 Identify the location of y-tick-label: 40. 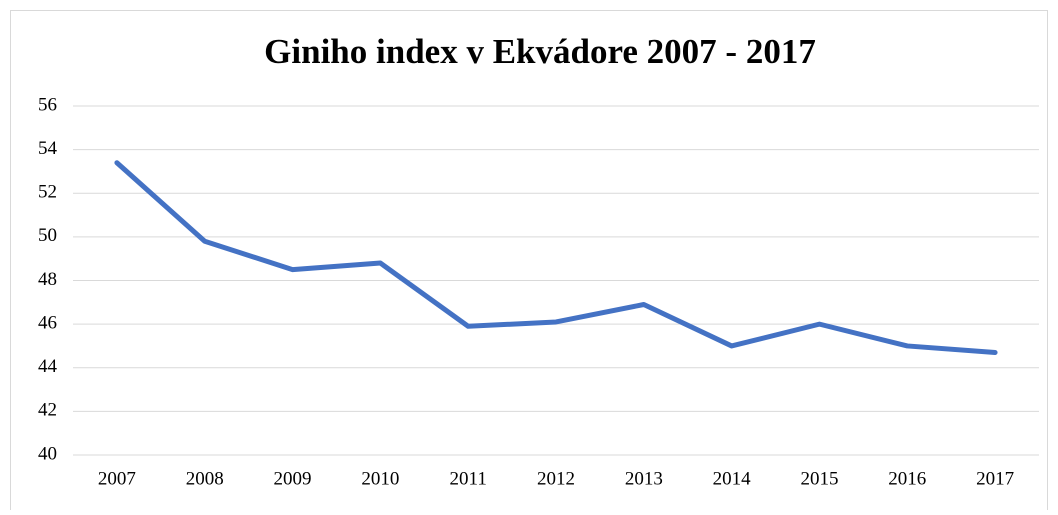
(47, 453).